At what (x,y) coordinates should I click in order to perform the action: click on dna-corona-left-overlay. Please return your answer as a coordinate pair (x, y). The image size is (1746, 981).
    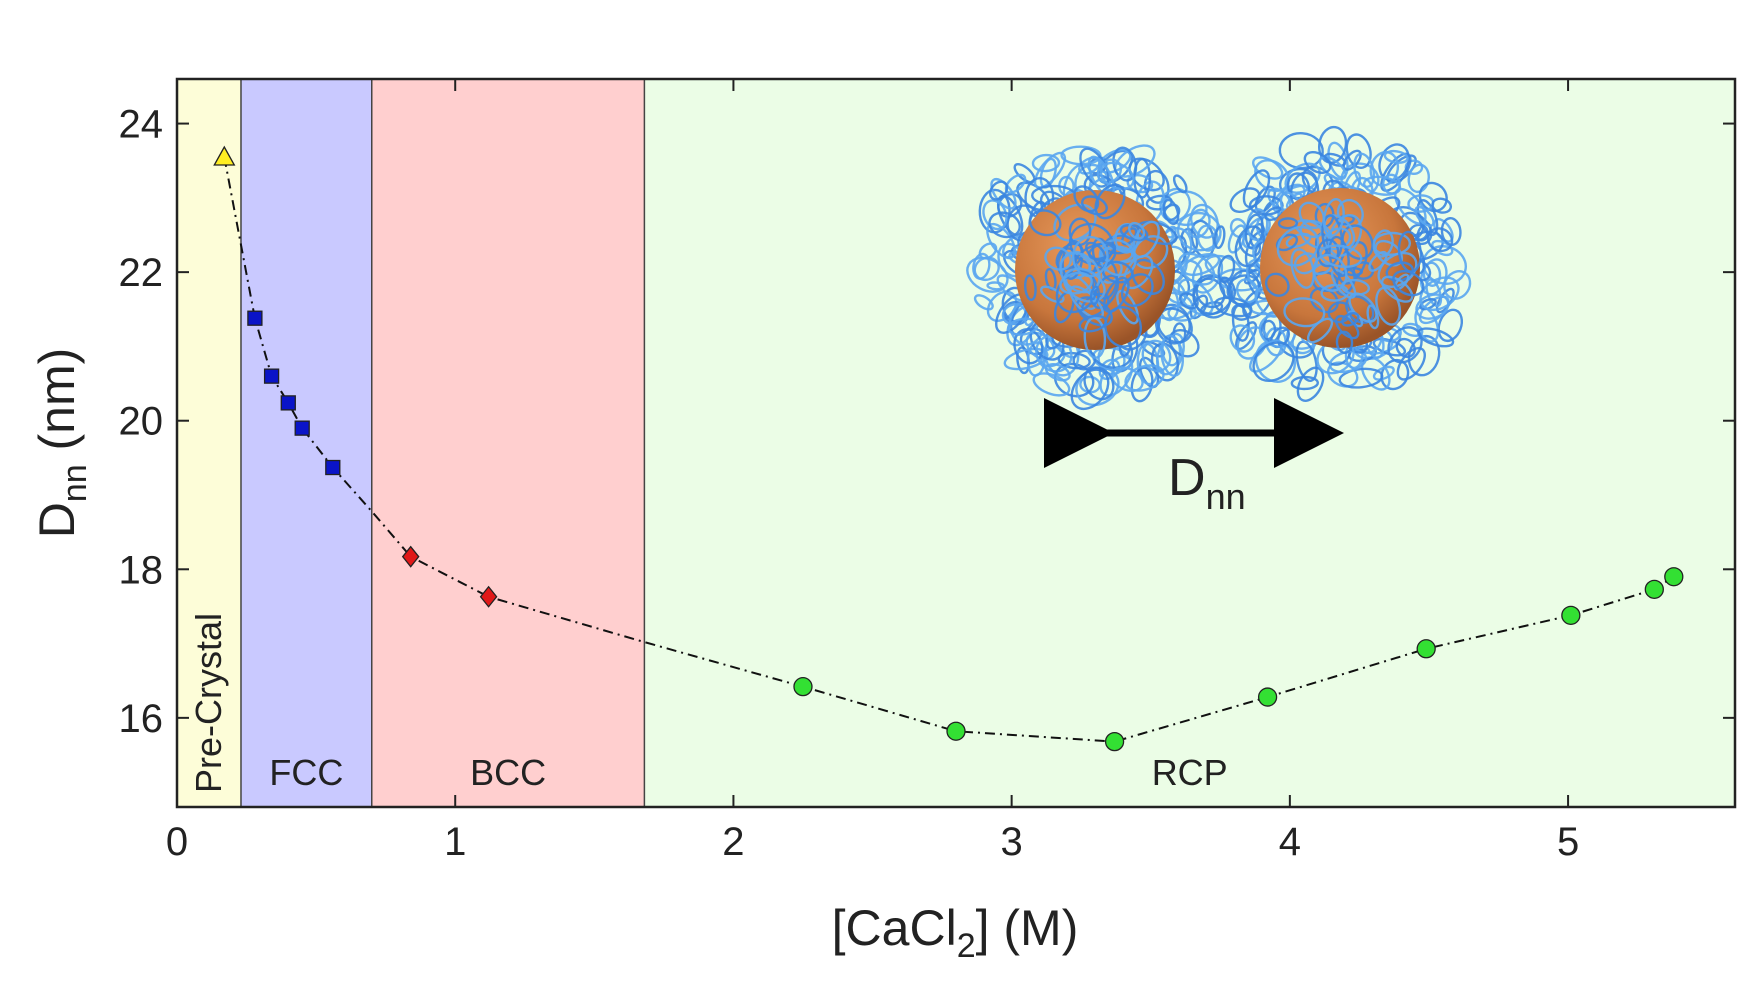
    Looking at the image, I should click on (1101, 271).